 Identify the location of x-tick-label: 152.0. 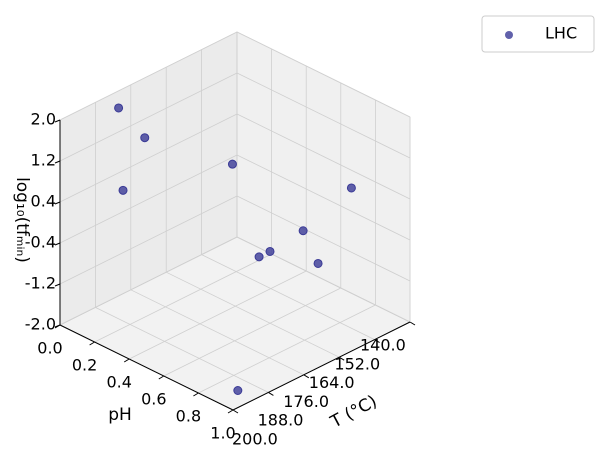
(357, 363).